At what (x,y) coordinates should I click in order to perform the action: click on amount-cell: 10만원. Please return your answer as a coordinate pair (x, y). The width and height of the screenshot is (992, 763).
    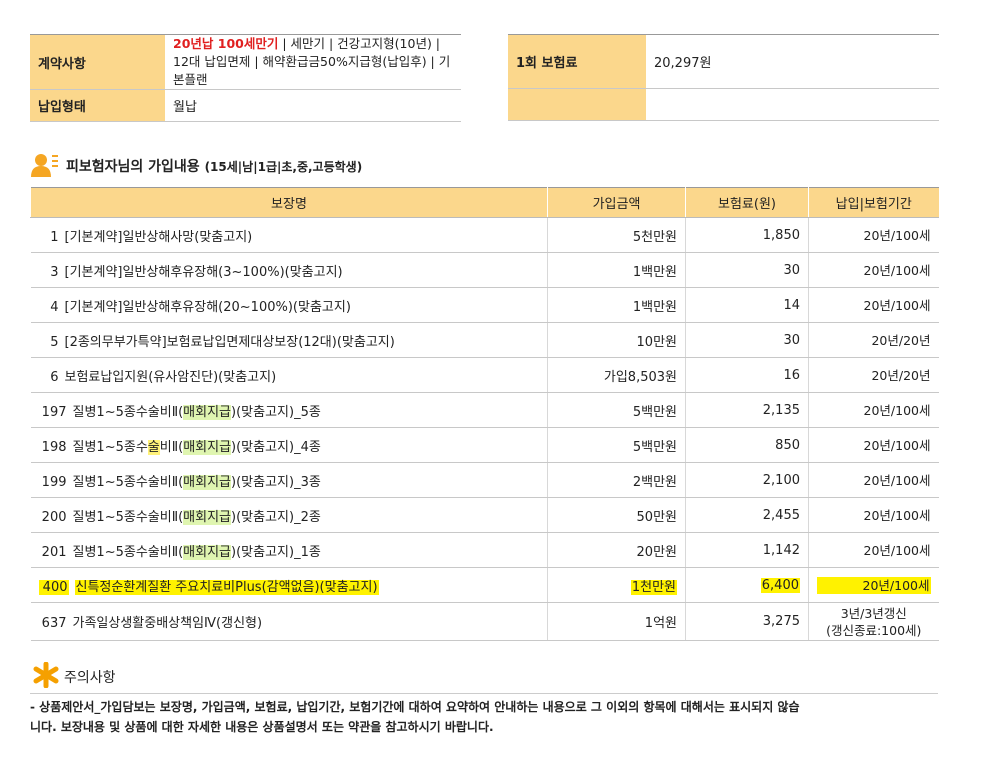
    Looking at the image, I should click on (616, 340).